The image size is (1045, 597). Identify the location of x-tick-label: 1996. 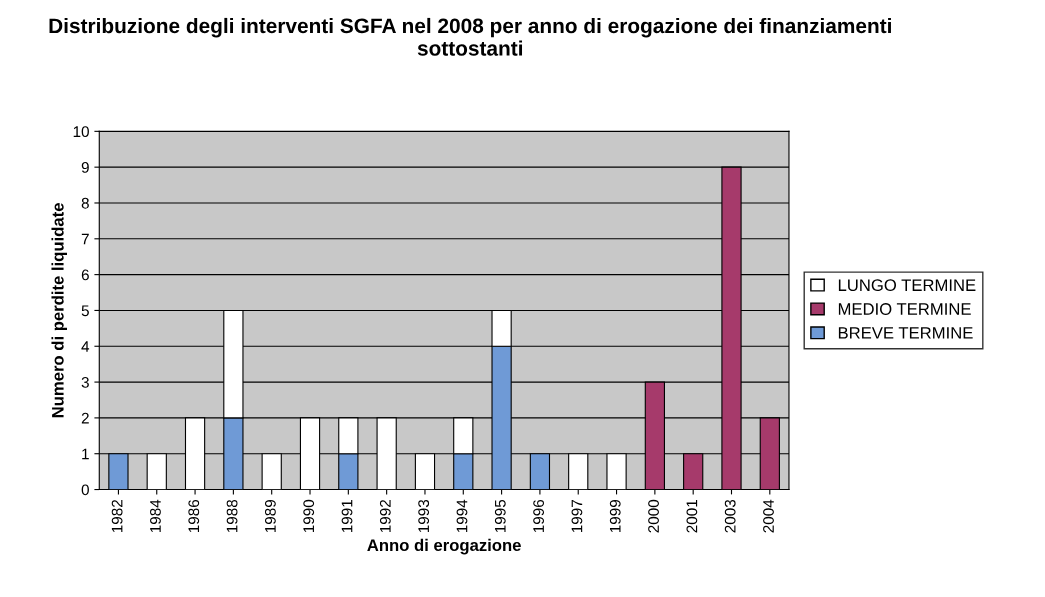
(539, 516).